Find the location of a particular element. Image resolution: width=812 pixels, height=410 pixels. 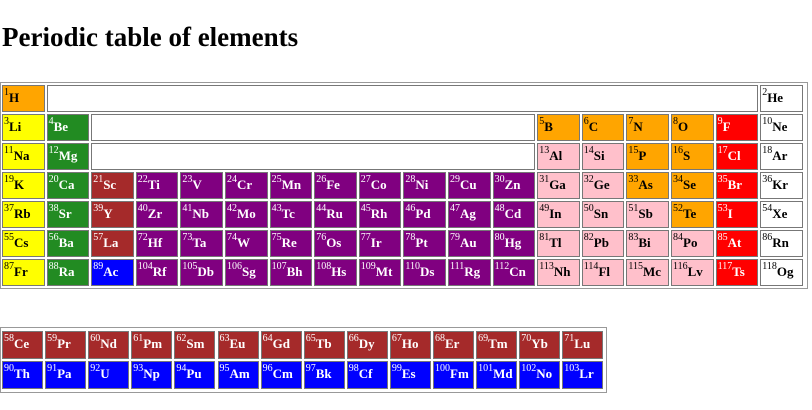

element-cell: 32Ge is located at coordinates (603, 185).